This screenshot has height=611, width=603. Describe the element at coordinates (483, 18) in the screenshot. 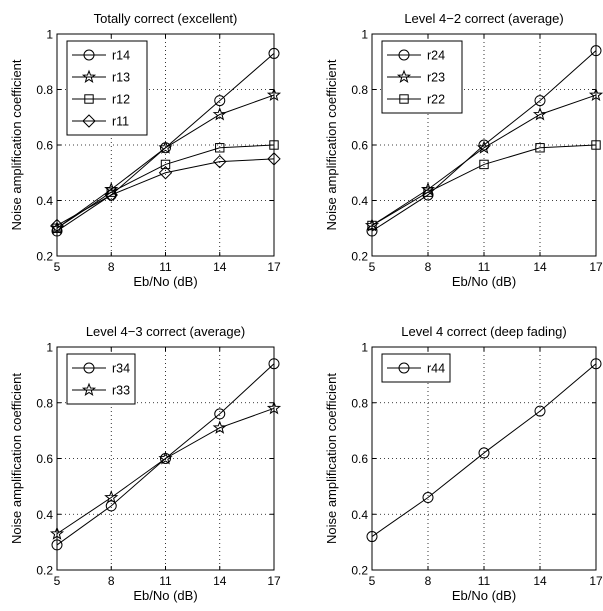

I see `chart-title: Level 4−2 correct (average)` at that location.